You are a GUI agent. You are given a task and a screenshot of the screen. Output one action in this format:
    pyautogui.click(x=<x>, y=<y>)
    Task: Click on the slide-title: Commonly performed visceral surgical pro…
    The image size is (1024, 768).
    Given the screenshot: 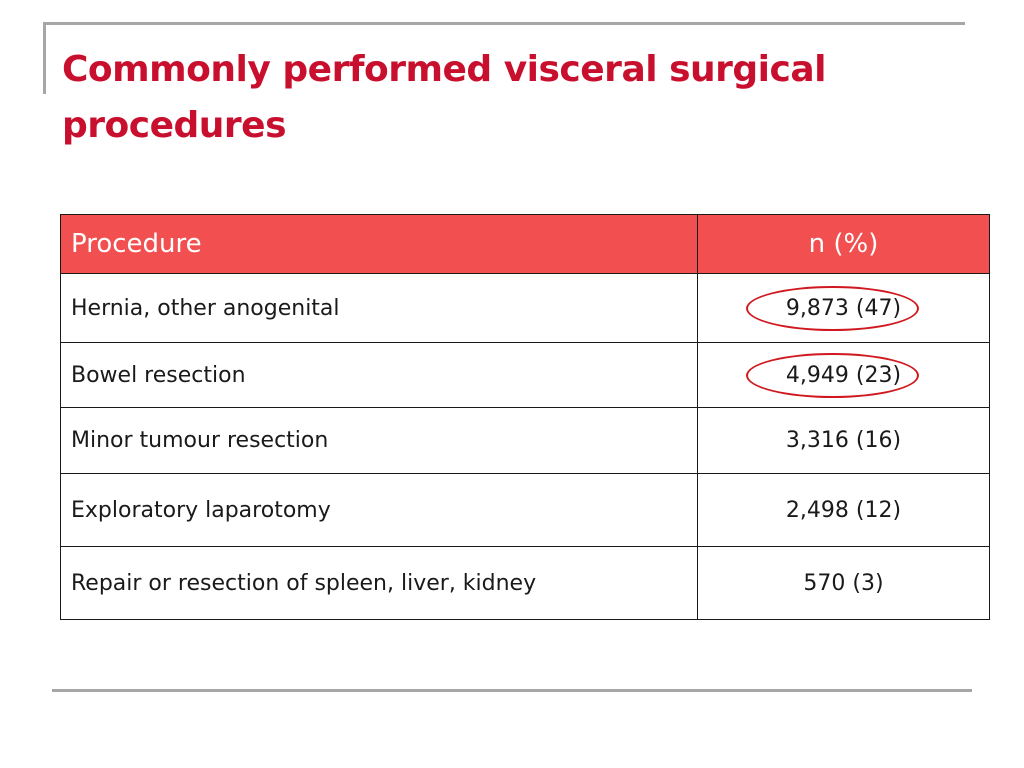 What is the action you would take?
    pyautogui.click(x=444, y=97)
    